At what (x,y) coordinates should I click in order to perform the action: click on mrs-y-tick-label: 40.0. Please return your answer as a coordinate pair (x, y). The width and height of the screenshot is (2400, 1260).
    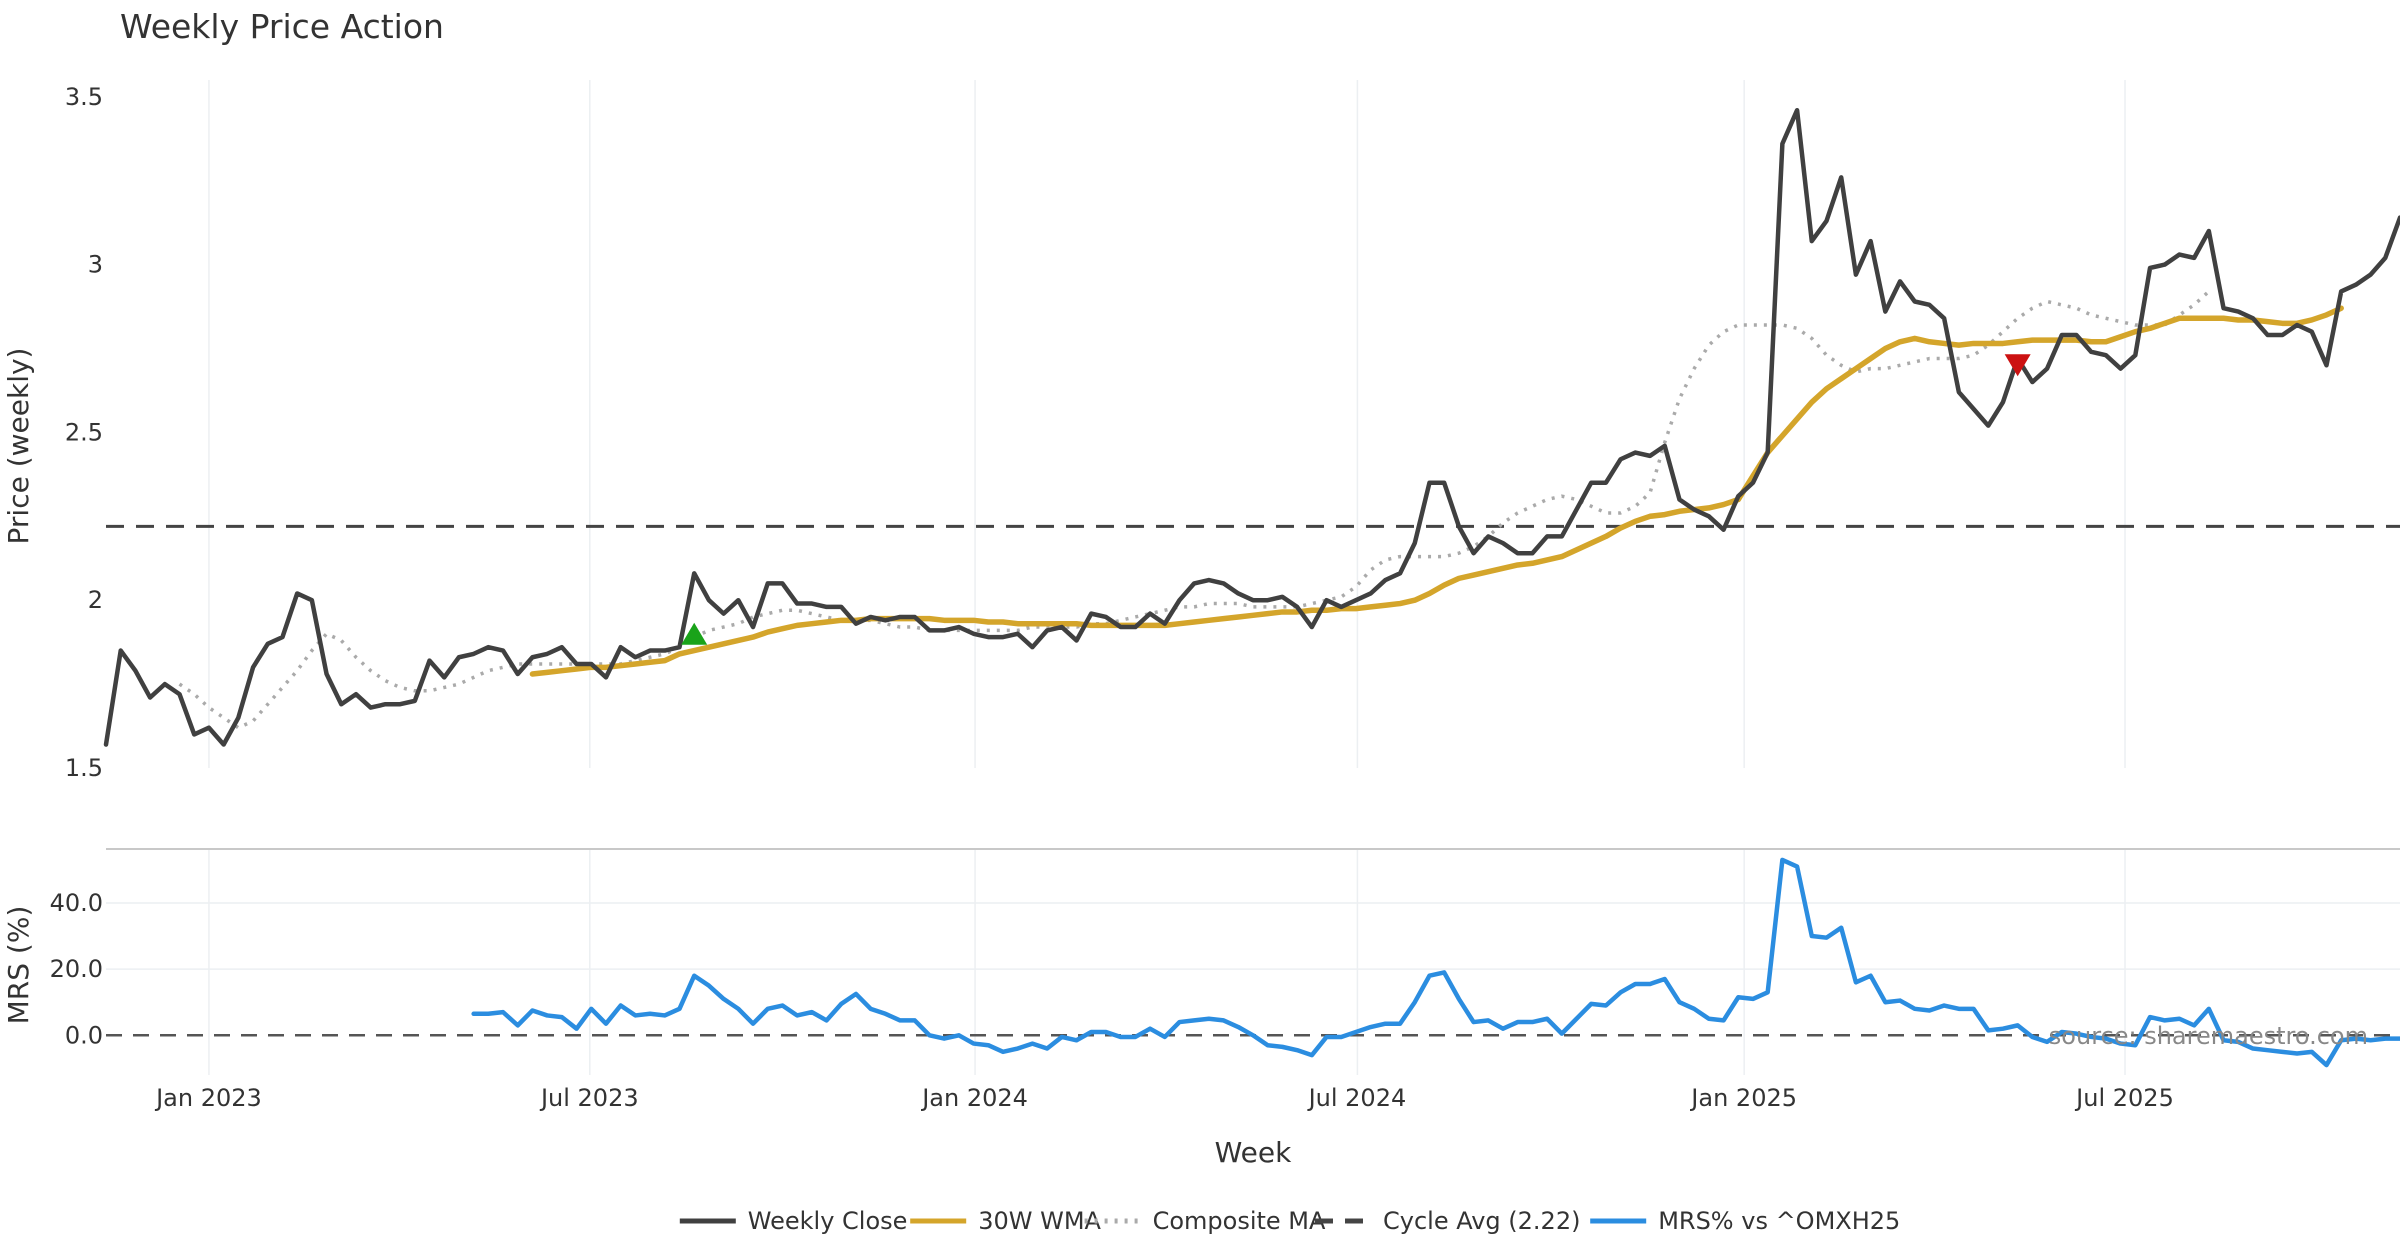
    Looking at the image, I should click on (76, 903).